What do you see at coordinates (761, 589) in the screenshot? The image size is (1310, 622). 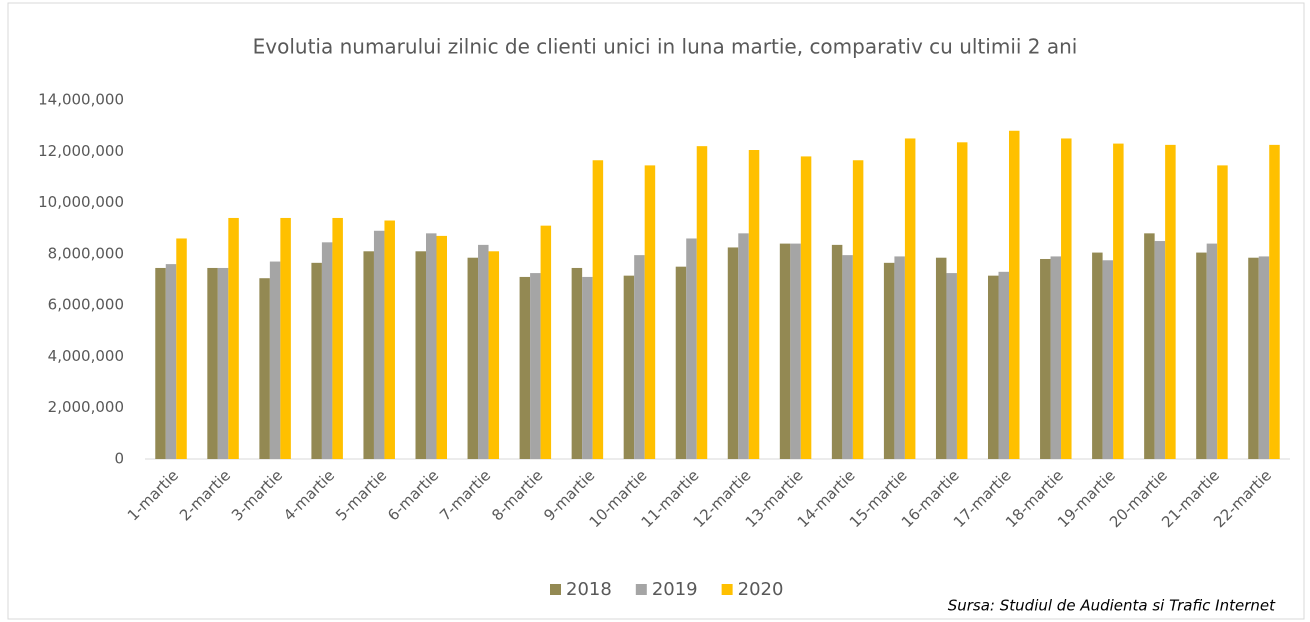 I see `legend-label: 2020` at bounding box center [761, 589].